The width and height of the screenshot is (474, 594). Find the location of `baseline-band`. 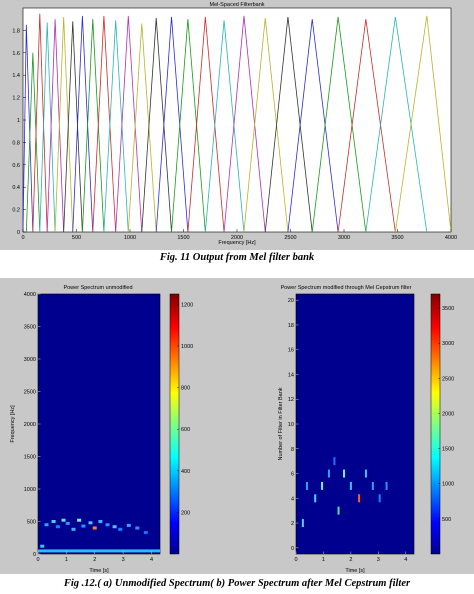

baseline-band is located at coordinates (99, 551).